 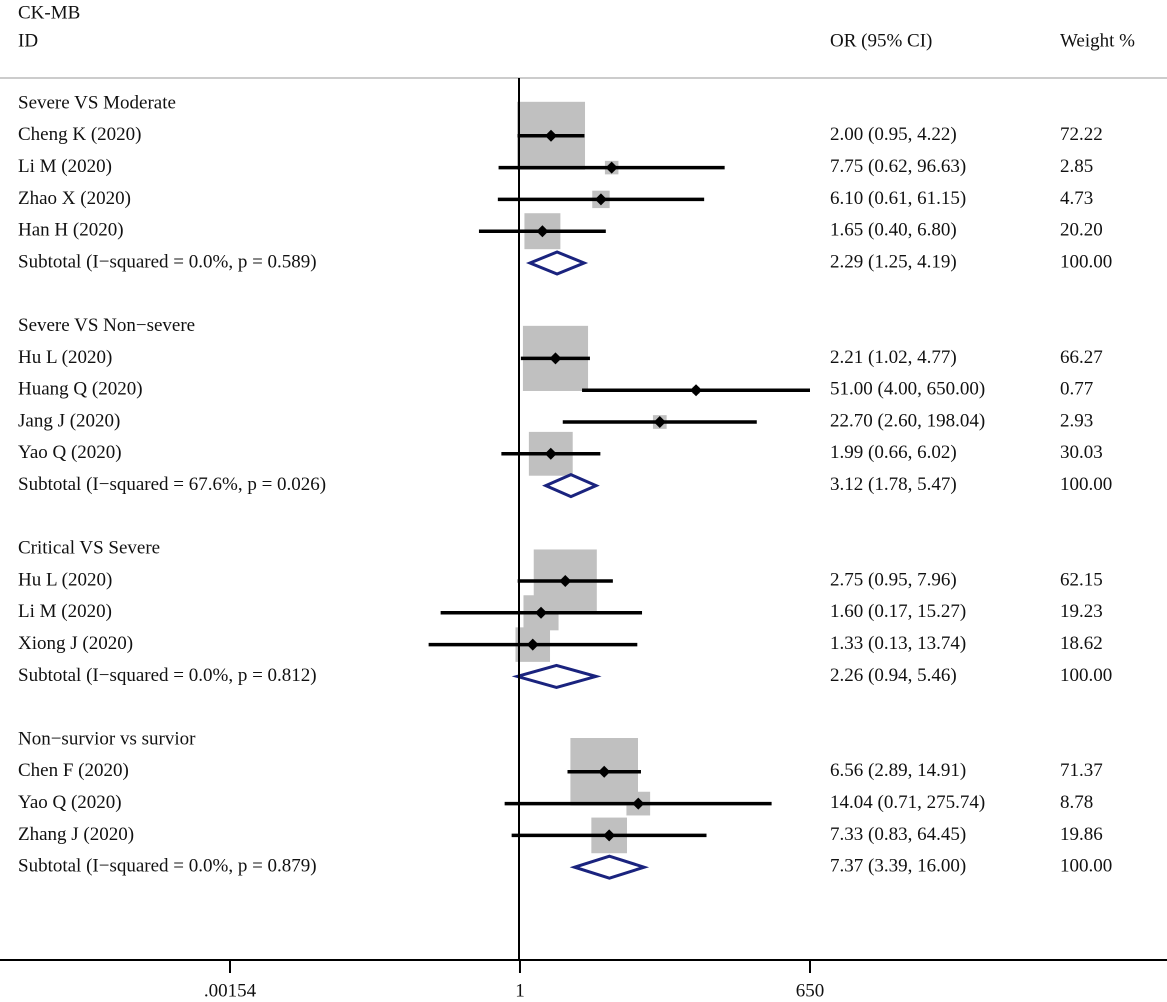 What do you see at coordinates (898, 866) in the screenshot?
I see `subtotal-or-ci: 7.37 (3.39, 16.00)` at bounding box center [898, 866].